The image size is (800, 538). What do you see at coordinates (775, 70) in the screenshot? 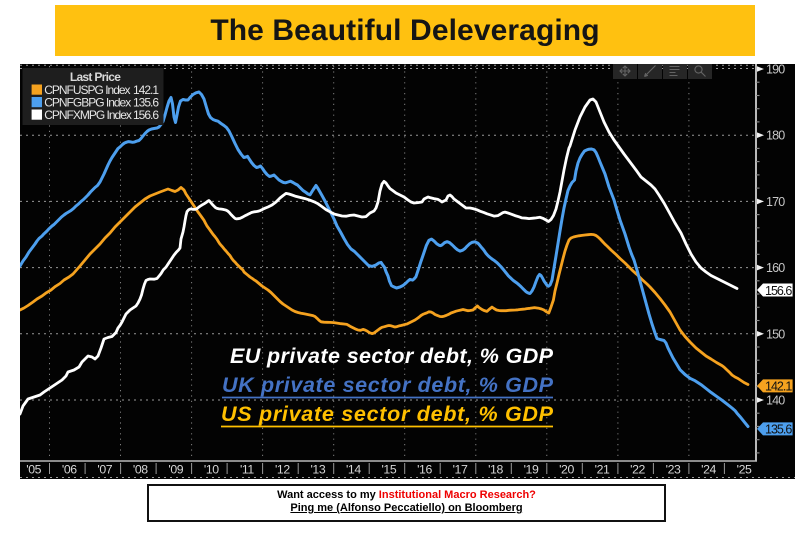
I see `svg-text: 190` at bounding box center [775, 70].